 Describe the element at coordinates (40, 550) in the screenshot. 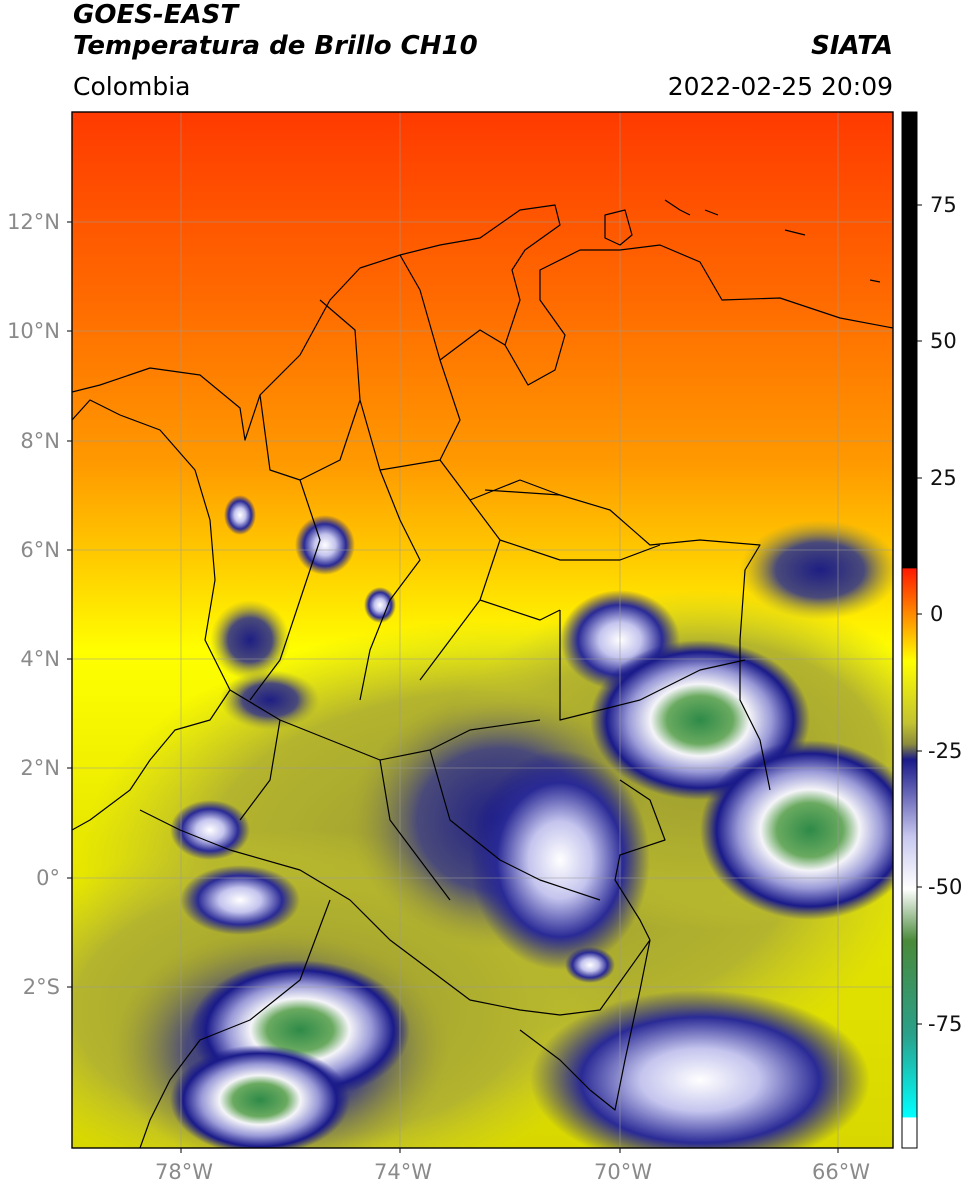

I see `lat-label-6n: 6°N` at that location.